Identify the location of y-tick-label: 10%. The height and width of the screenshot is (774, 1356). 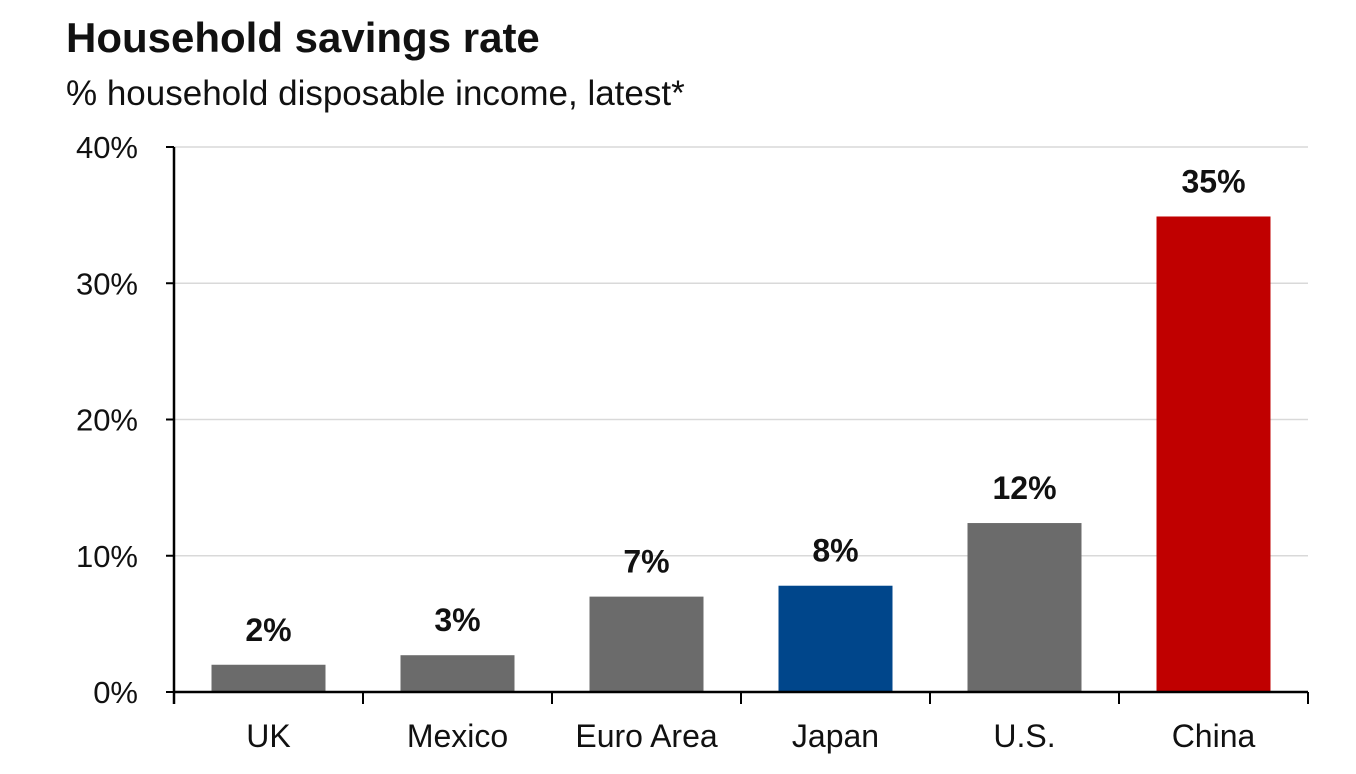
(107, 556).